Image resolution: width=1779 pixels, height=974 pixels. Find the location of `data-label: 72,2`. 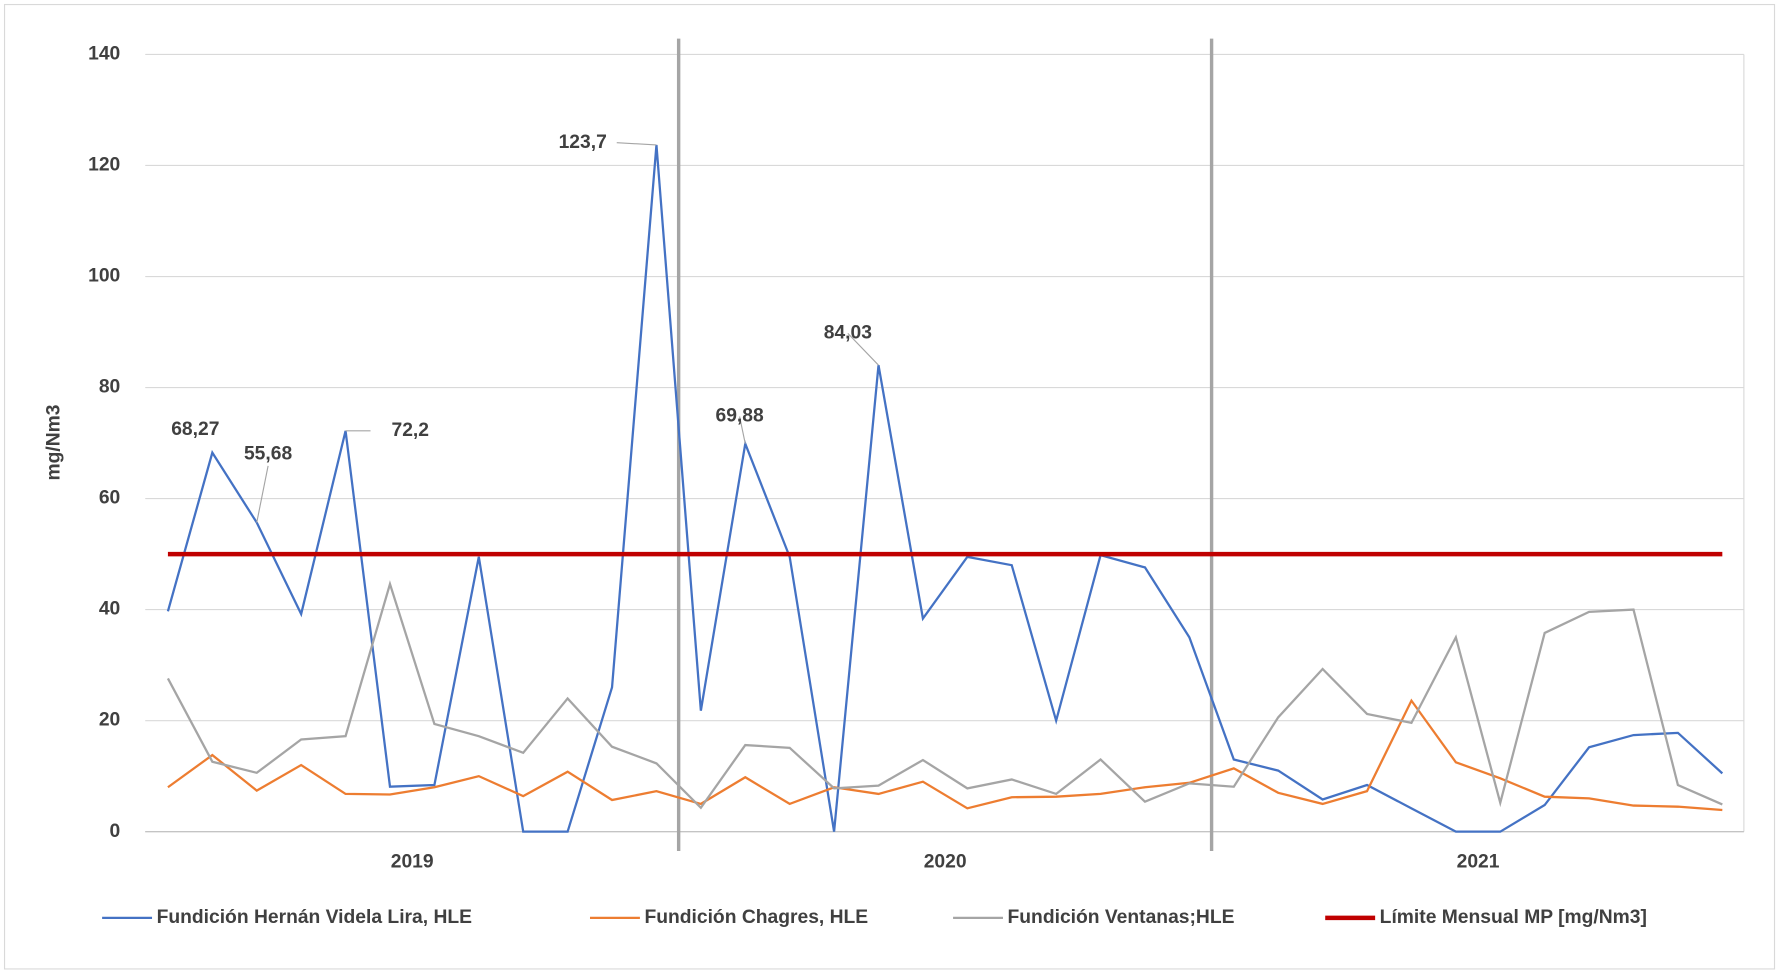

data-label: 72,2 is located at coordinates (410, 430).